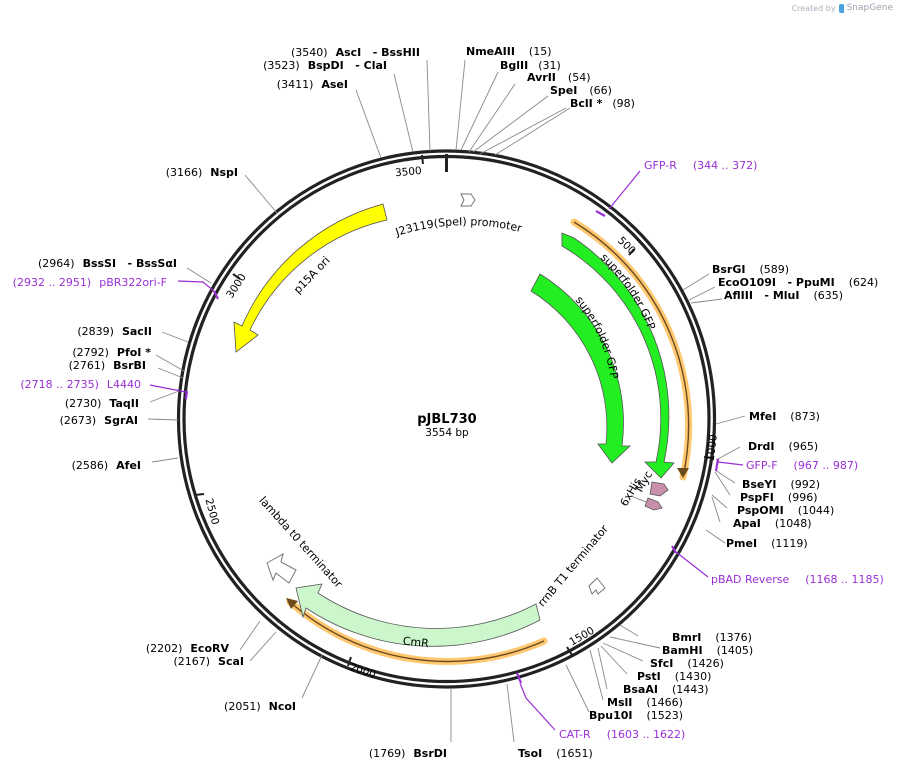 The width and height of the screenshot is (899, 770). I want to click on site-asei: (3411) AseI, so click(312, 84).